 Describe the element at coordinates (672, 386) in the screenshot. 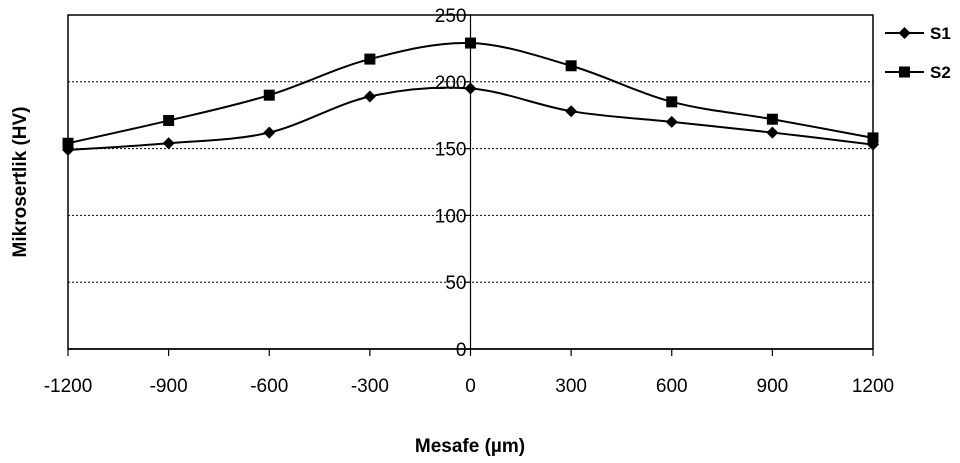

I see `x-tick-label: 600` at that location.